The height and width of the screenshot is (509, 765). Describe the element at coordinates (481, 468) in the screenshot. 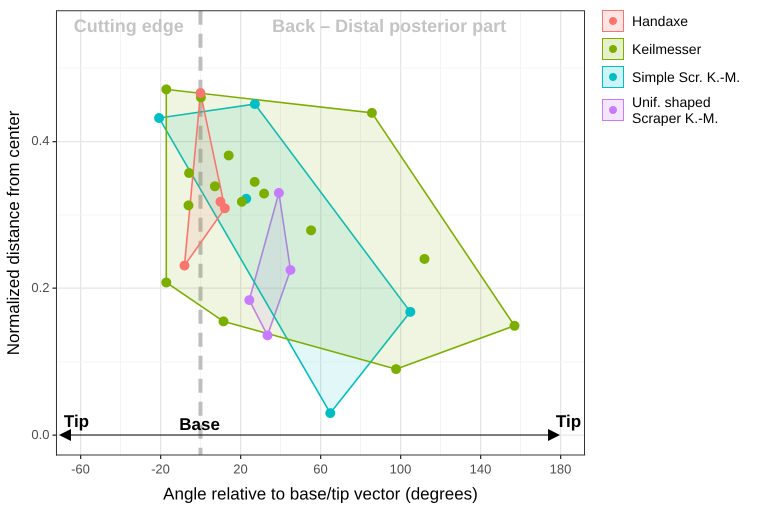

I see `x-tick-label: 140` at that location.